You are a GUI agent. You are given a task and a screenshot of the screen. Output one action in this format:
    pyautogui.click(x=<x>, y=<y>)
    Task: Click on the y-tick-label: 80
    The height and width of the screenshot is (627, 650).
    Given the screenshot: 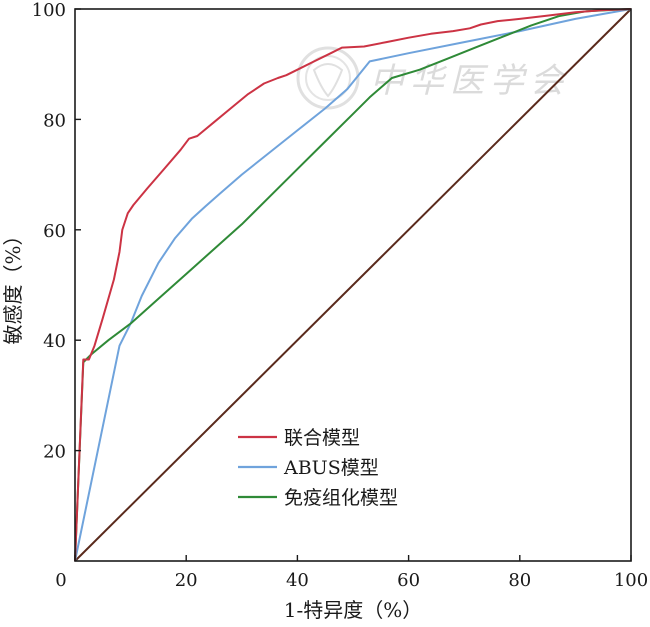 What is the action you would take?
    pyautogui.click(x=54, y=120)
    